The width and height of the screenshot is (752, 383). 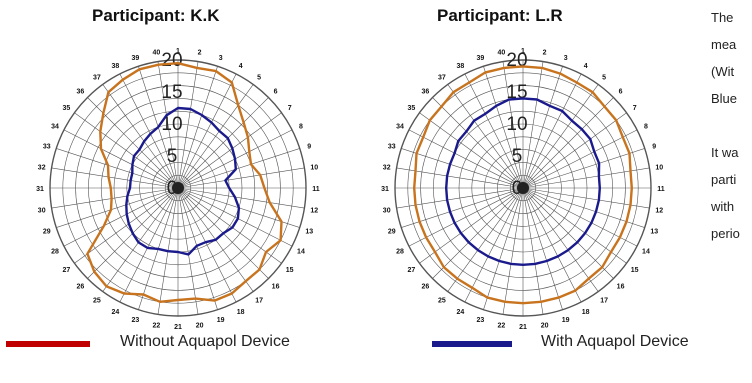 What do you see at coordinates (724, 44) in the screenshot?
I see `description-line: mea` at bounding box center [724, 44].